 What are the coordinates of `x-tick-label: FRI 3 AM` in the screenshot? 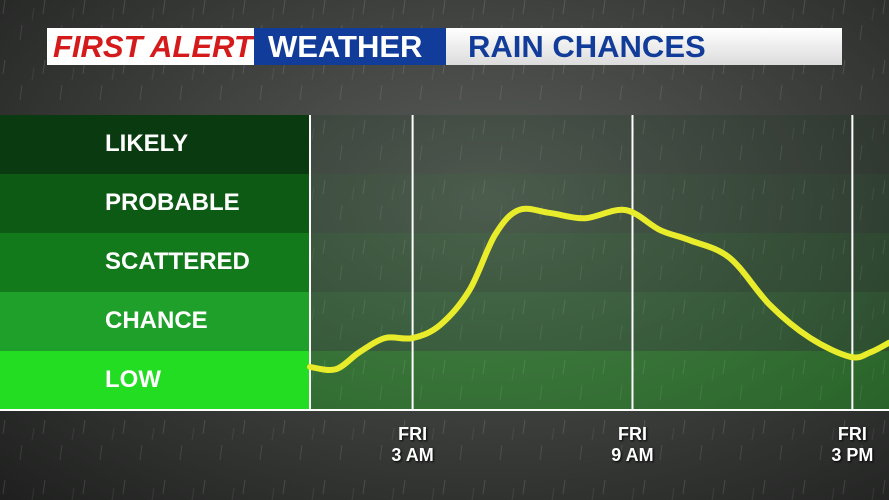 It's located at (412, 444).